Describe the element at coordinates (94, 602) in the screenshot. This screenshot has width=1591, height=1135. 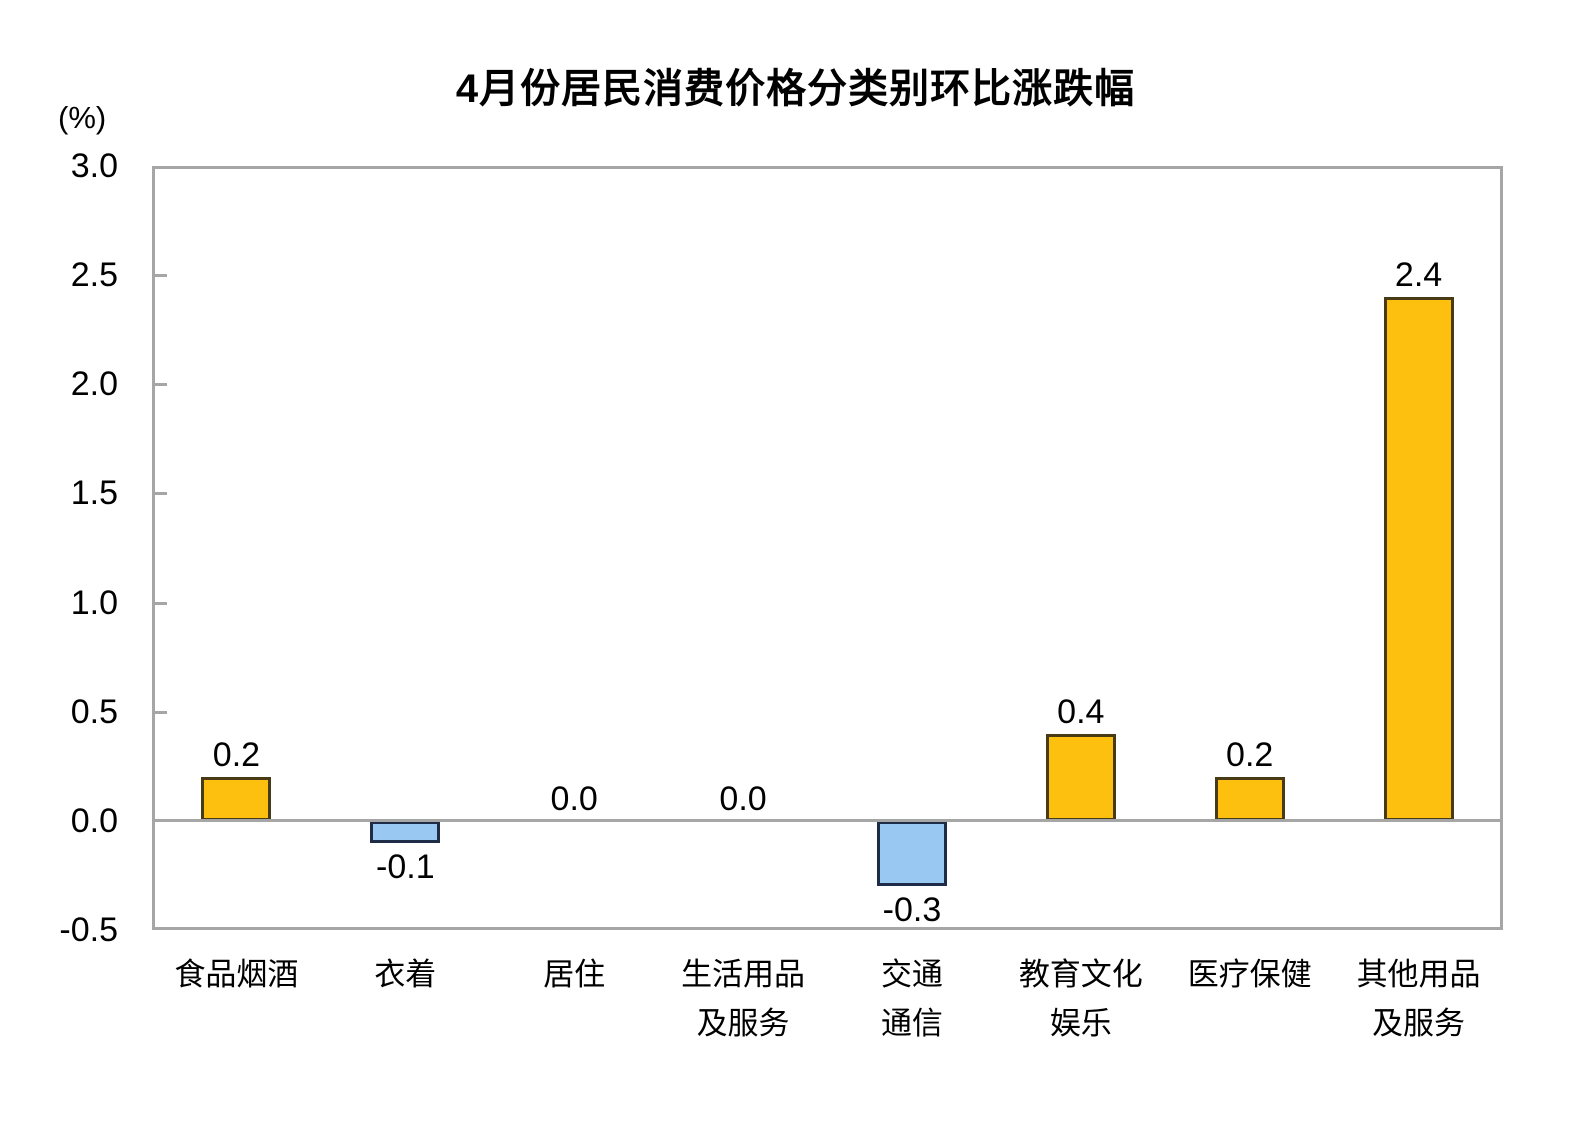
I see `y-tick-label: 1.0` at that location.